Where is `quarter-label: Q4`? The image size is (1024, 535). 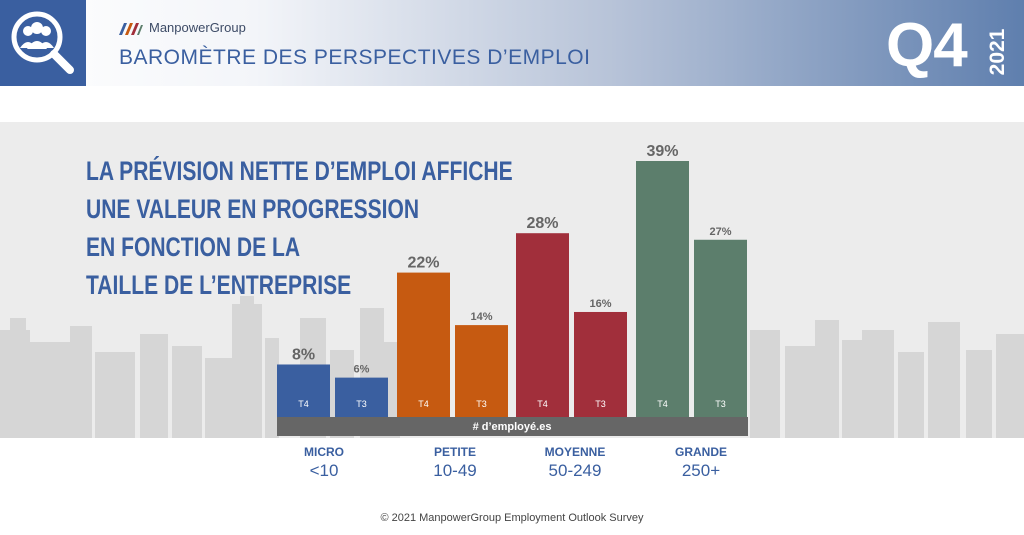 quarter-label: Q4 is located at coordinates (927, 45).